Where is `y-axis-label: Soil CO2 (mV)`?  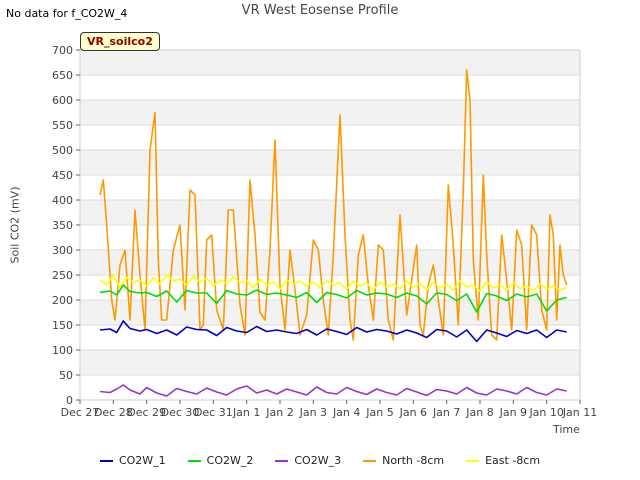 y-axis-label: Soil CO2 (mV) is located at coordinates (15, 225).